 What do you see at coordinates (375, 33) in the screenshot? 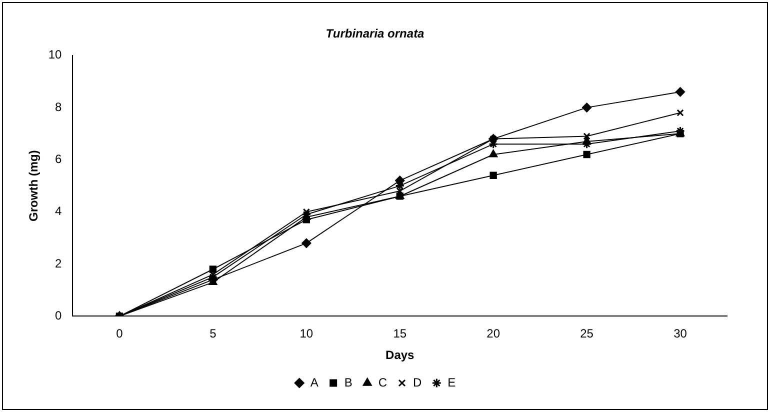
I see `chart-title: Turbinaria ornata` at bounding box center [375, 33].